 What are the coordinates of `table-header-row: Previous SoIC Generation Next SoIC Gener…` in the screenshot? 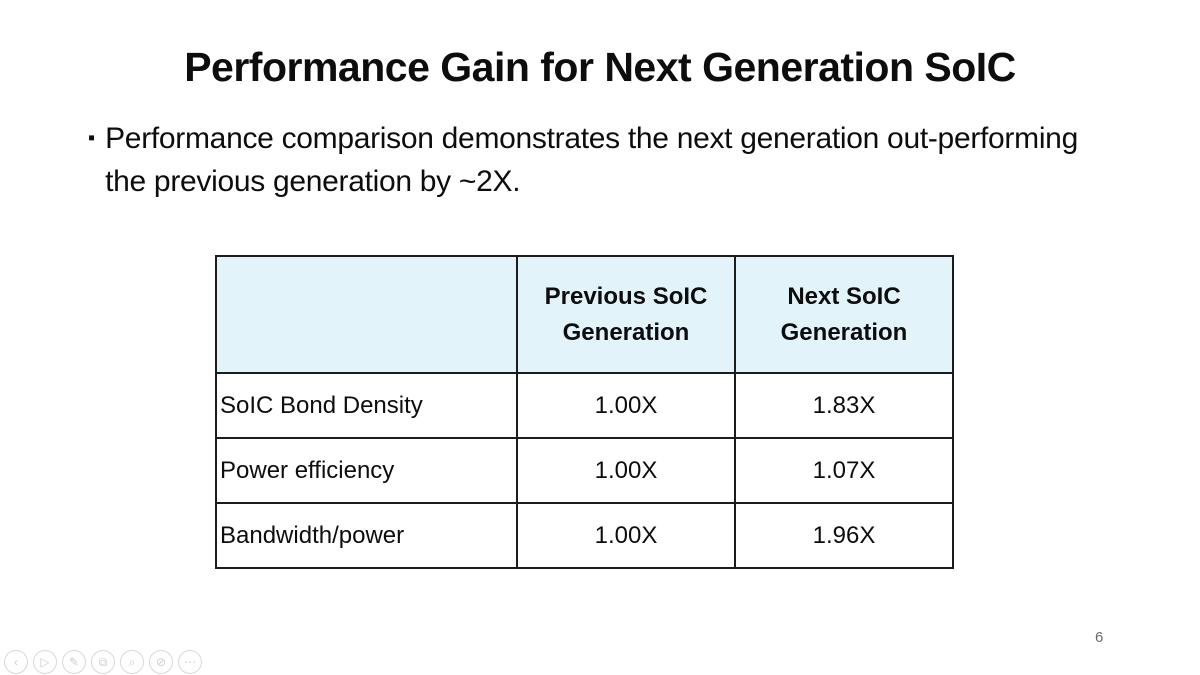 It's located at (584, 314).